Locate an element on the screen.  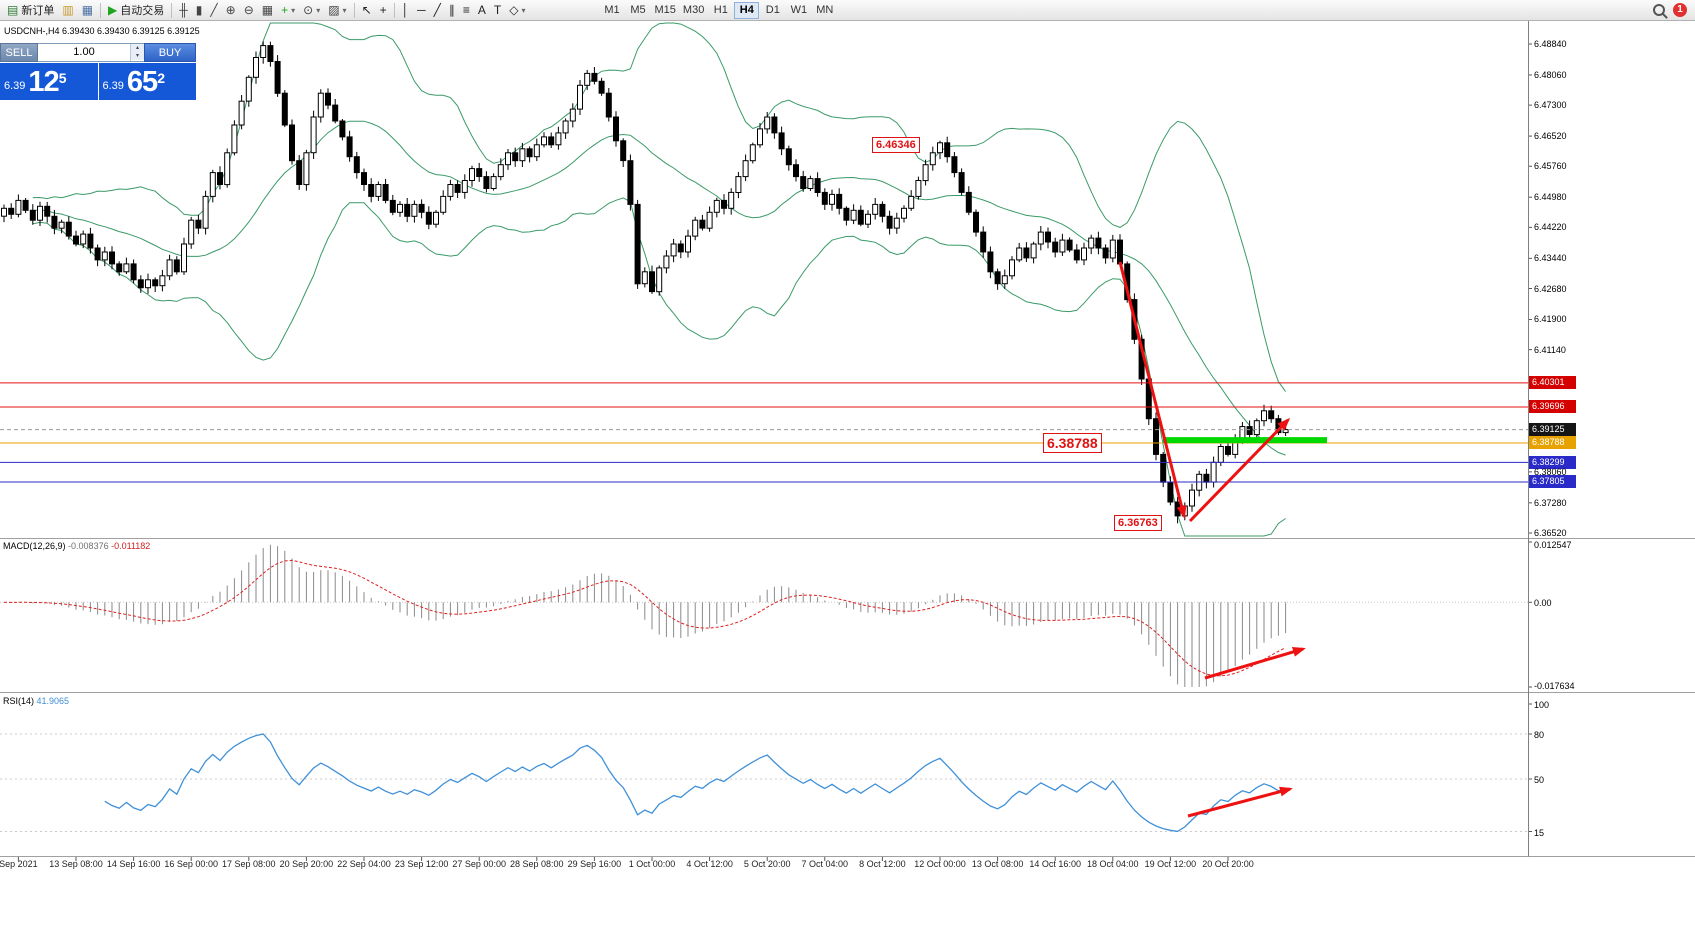
price-axis-label: 6.37280 is located at coordinates (1550, 502).